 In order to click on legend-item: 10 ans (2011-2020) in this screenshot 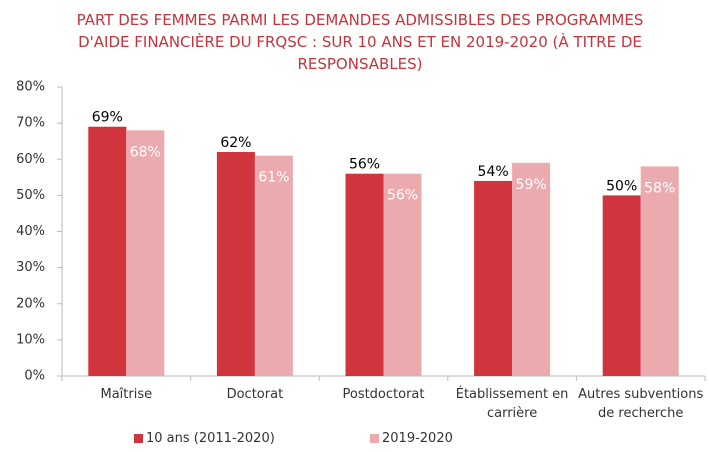, I will do `click(204, 438)`.